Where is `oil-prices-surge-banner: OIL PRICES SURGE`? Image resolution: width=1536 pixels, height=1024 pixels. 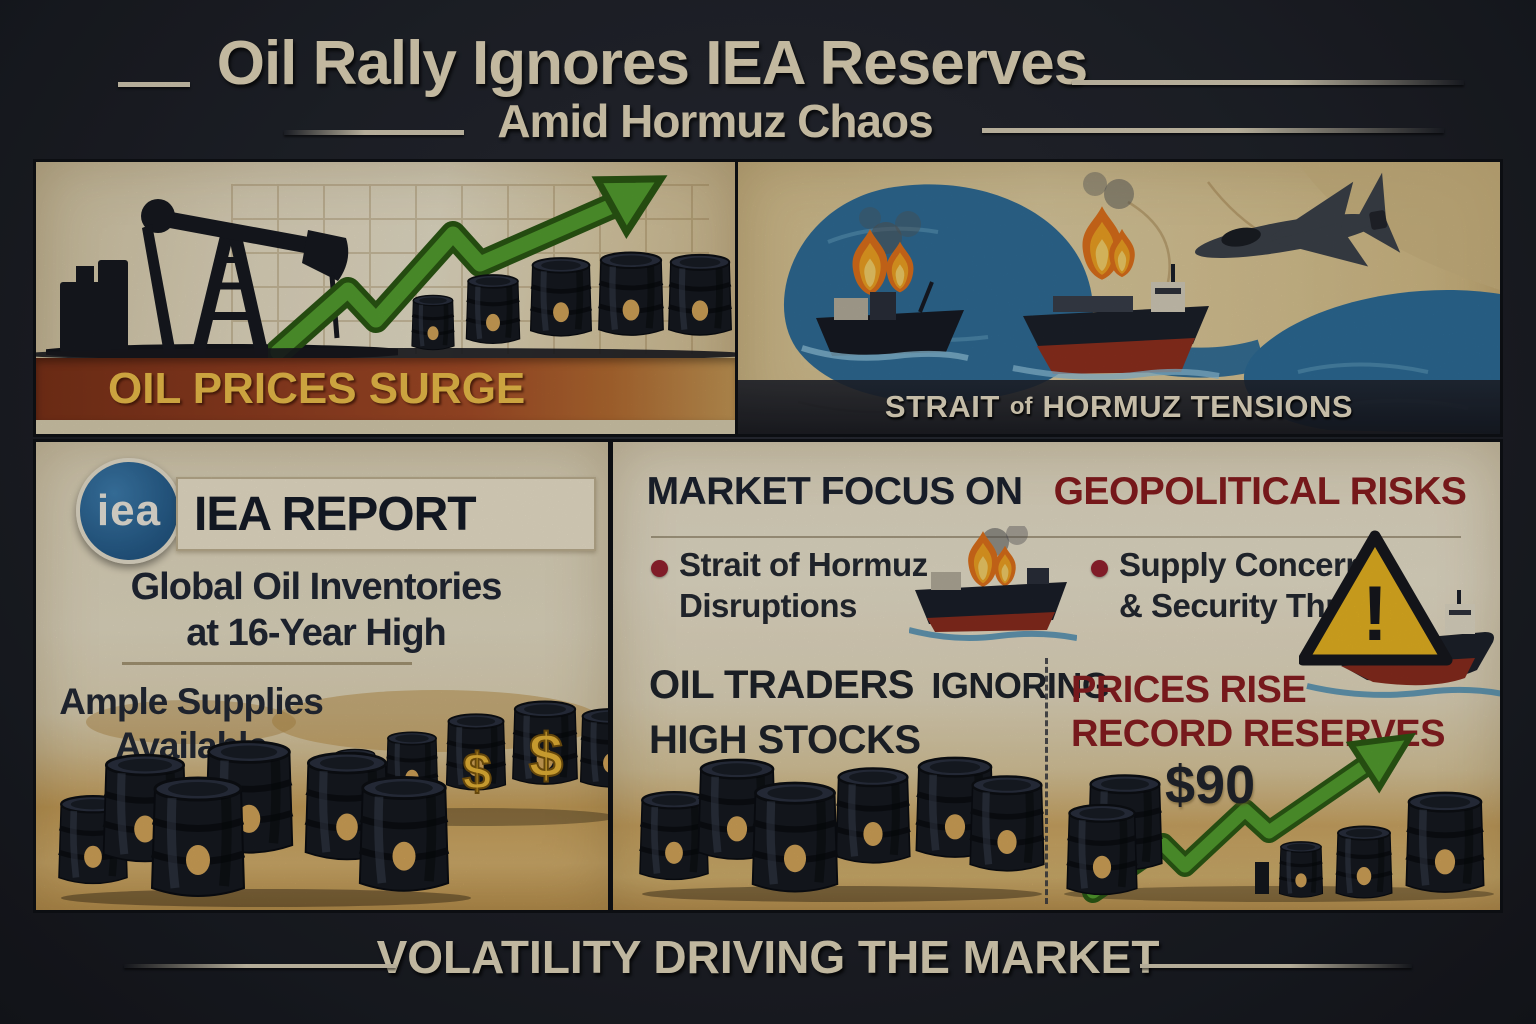
oil-prices-surge-banner: OIL PRICES SURGE is located at coordinates (387, 389).